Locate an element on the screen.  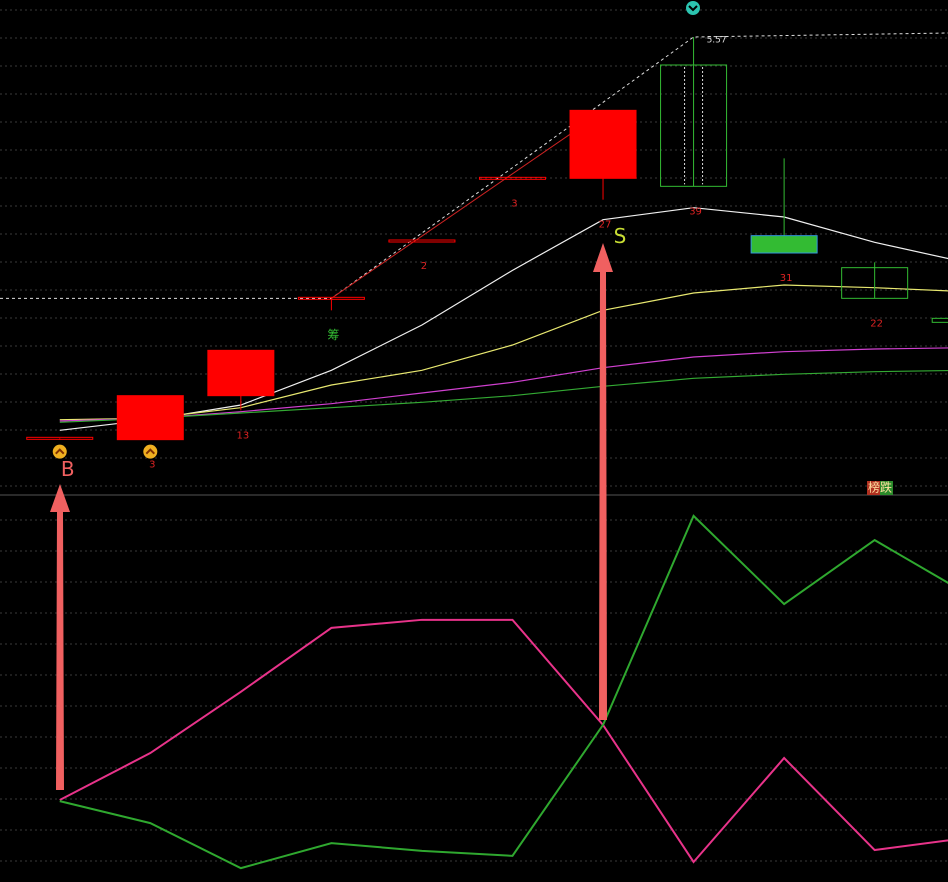
signal-label: B is located at coordinates (68, 469).